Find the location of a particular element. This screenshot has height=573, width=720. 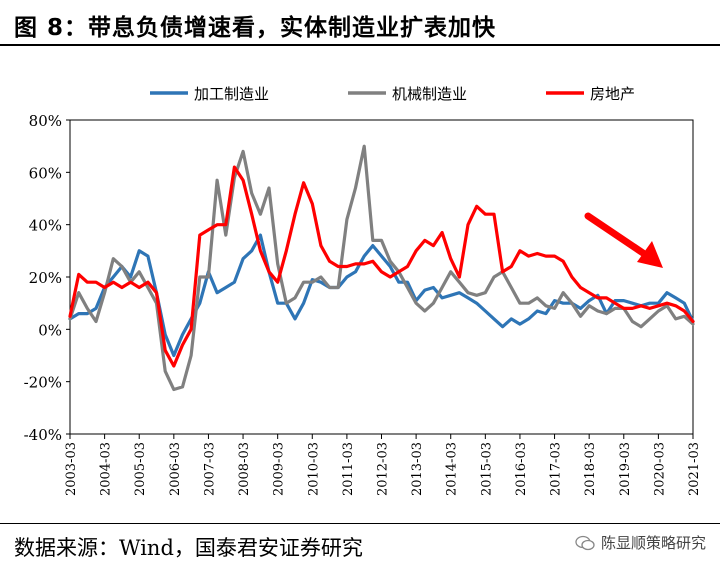

x-tick-label: 2007-03 is located at coordinates (209, 469).